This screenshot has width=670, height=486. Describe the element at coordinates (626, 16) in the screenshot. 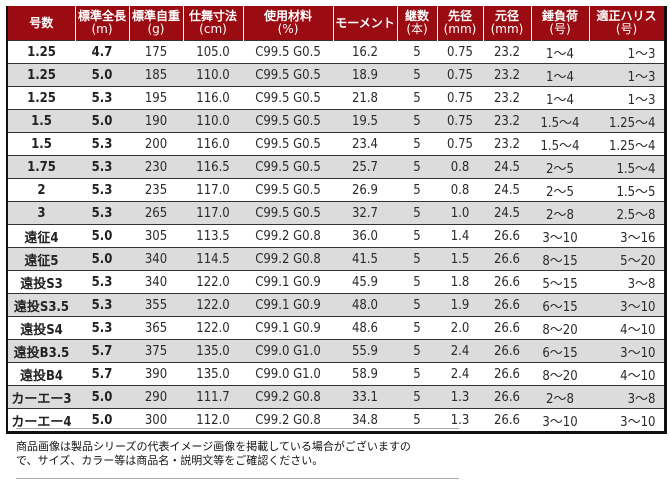

I see `header-label: 適正ハリス` at that location.